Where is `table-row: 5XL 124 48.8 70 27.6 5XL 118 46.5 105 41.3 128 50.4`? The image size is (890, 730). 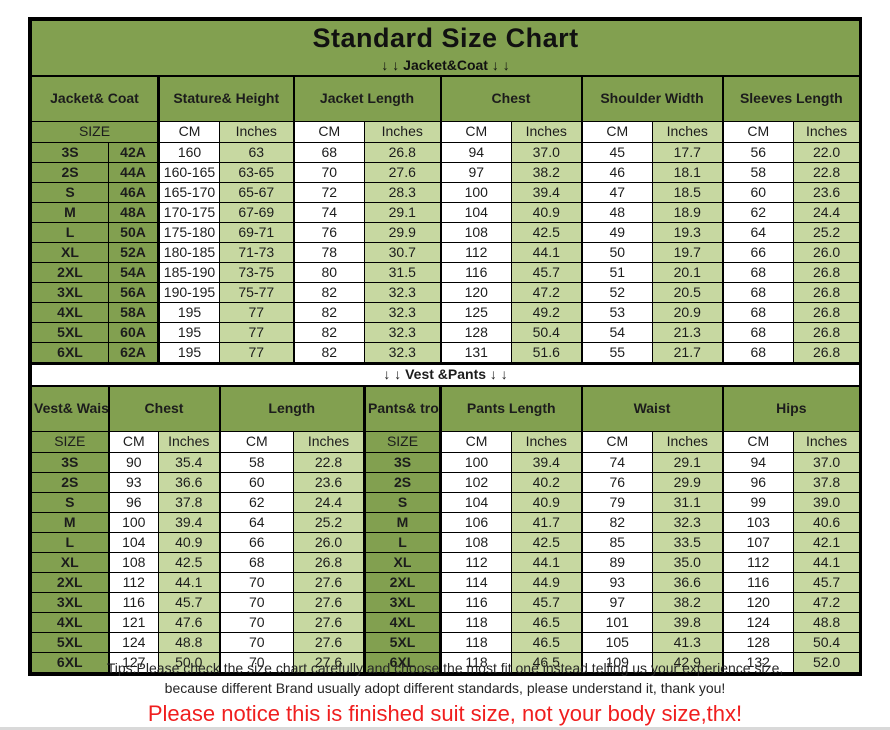
table-row: 5XL 124 48.8 70 27.6 5XL 118 46.5 105 41.3 128 50.4 is located at coordinates (446, 642).